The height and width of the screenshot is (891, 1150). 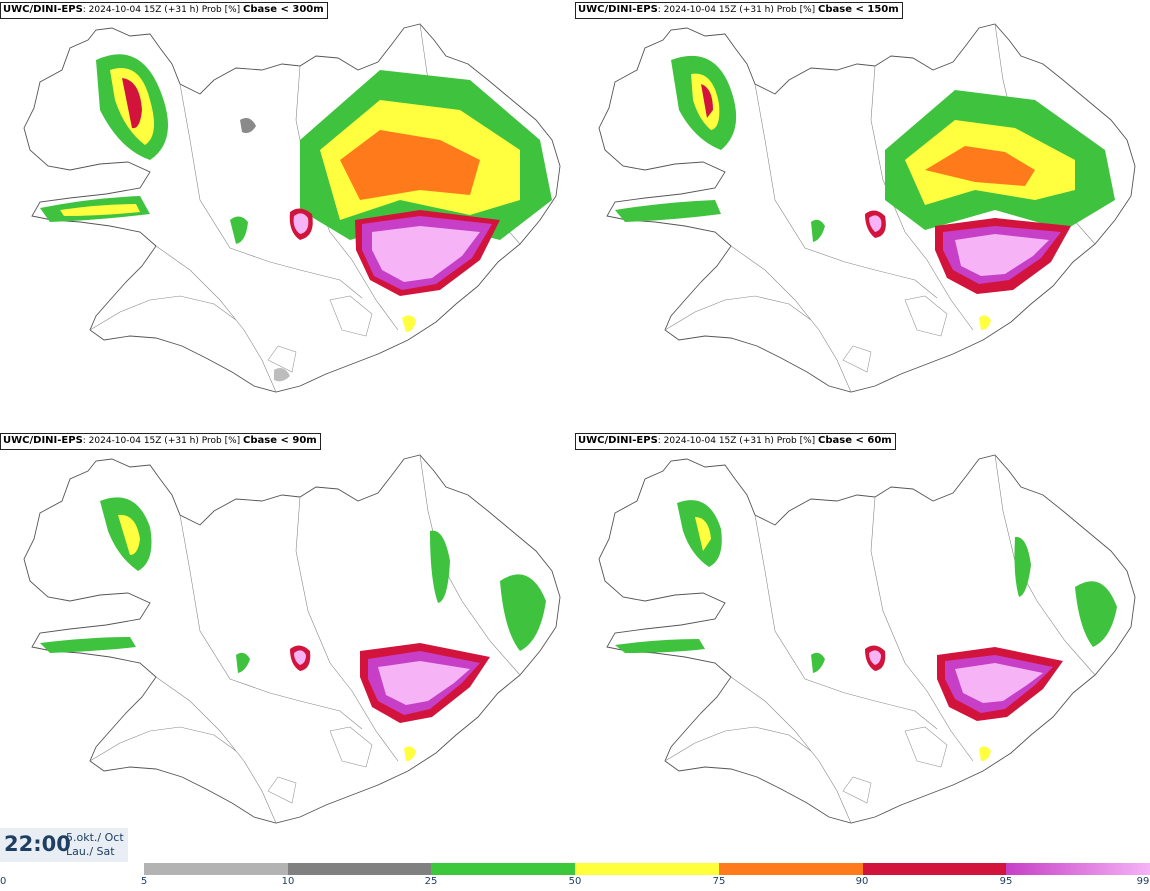 What do you see at coordinates (90, 851) in the screenshot?
I see `valid-date-line-2: Lau./ Sat` at bounding box center [90, 851].